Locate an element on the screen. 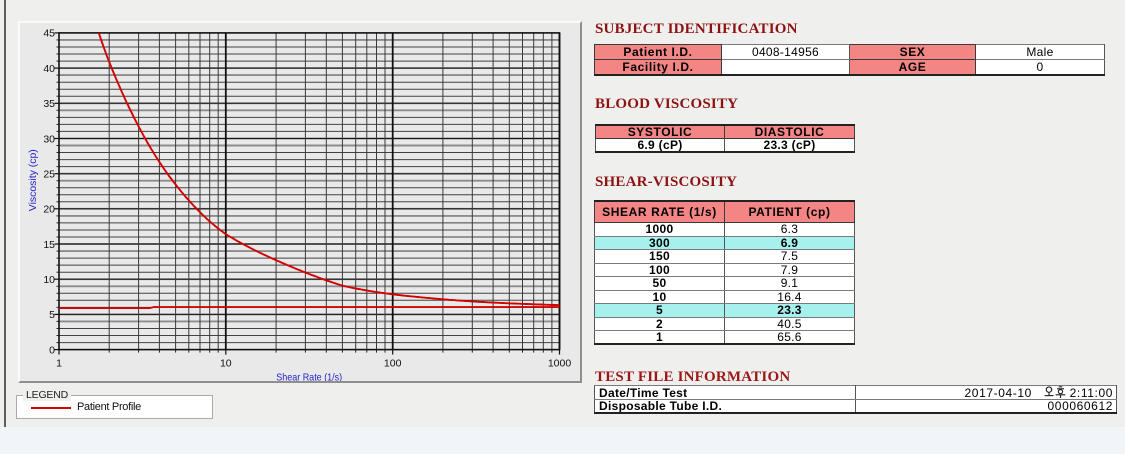  svg-text: 5 is located at coordinates (52, 315).